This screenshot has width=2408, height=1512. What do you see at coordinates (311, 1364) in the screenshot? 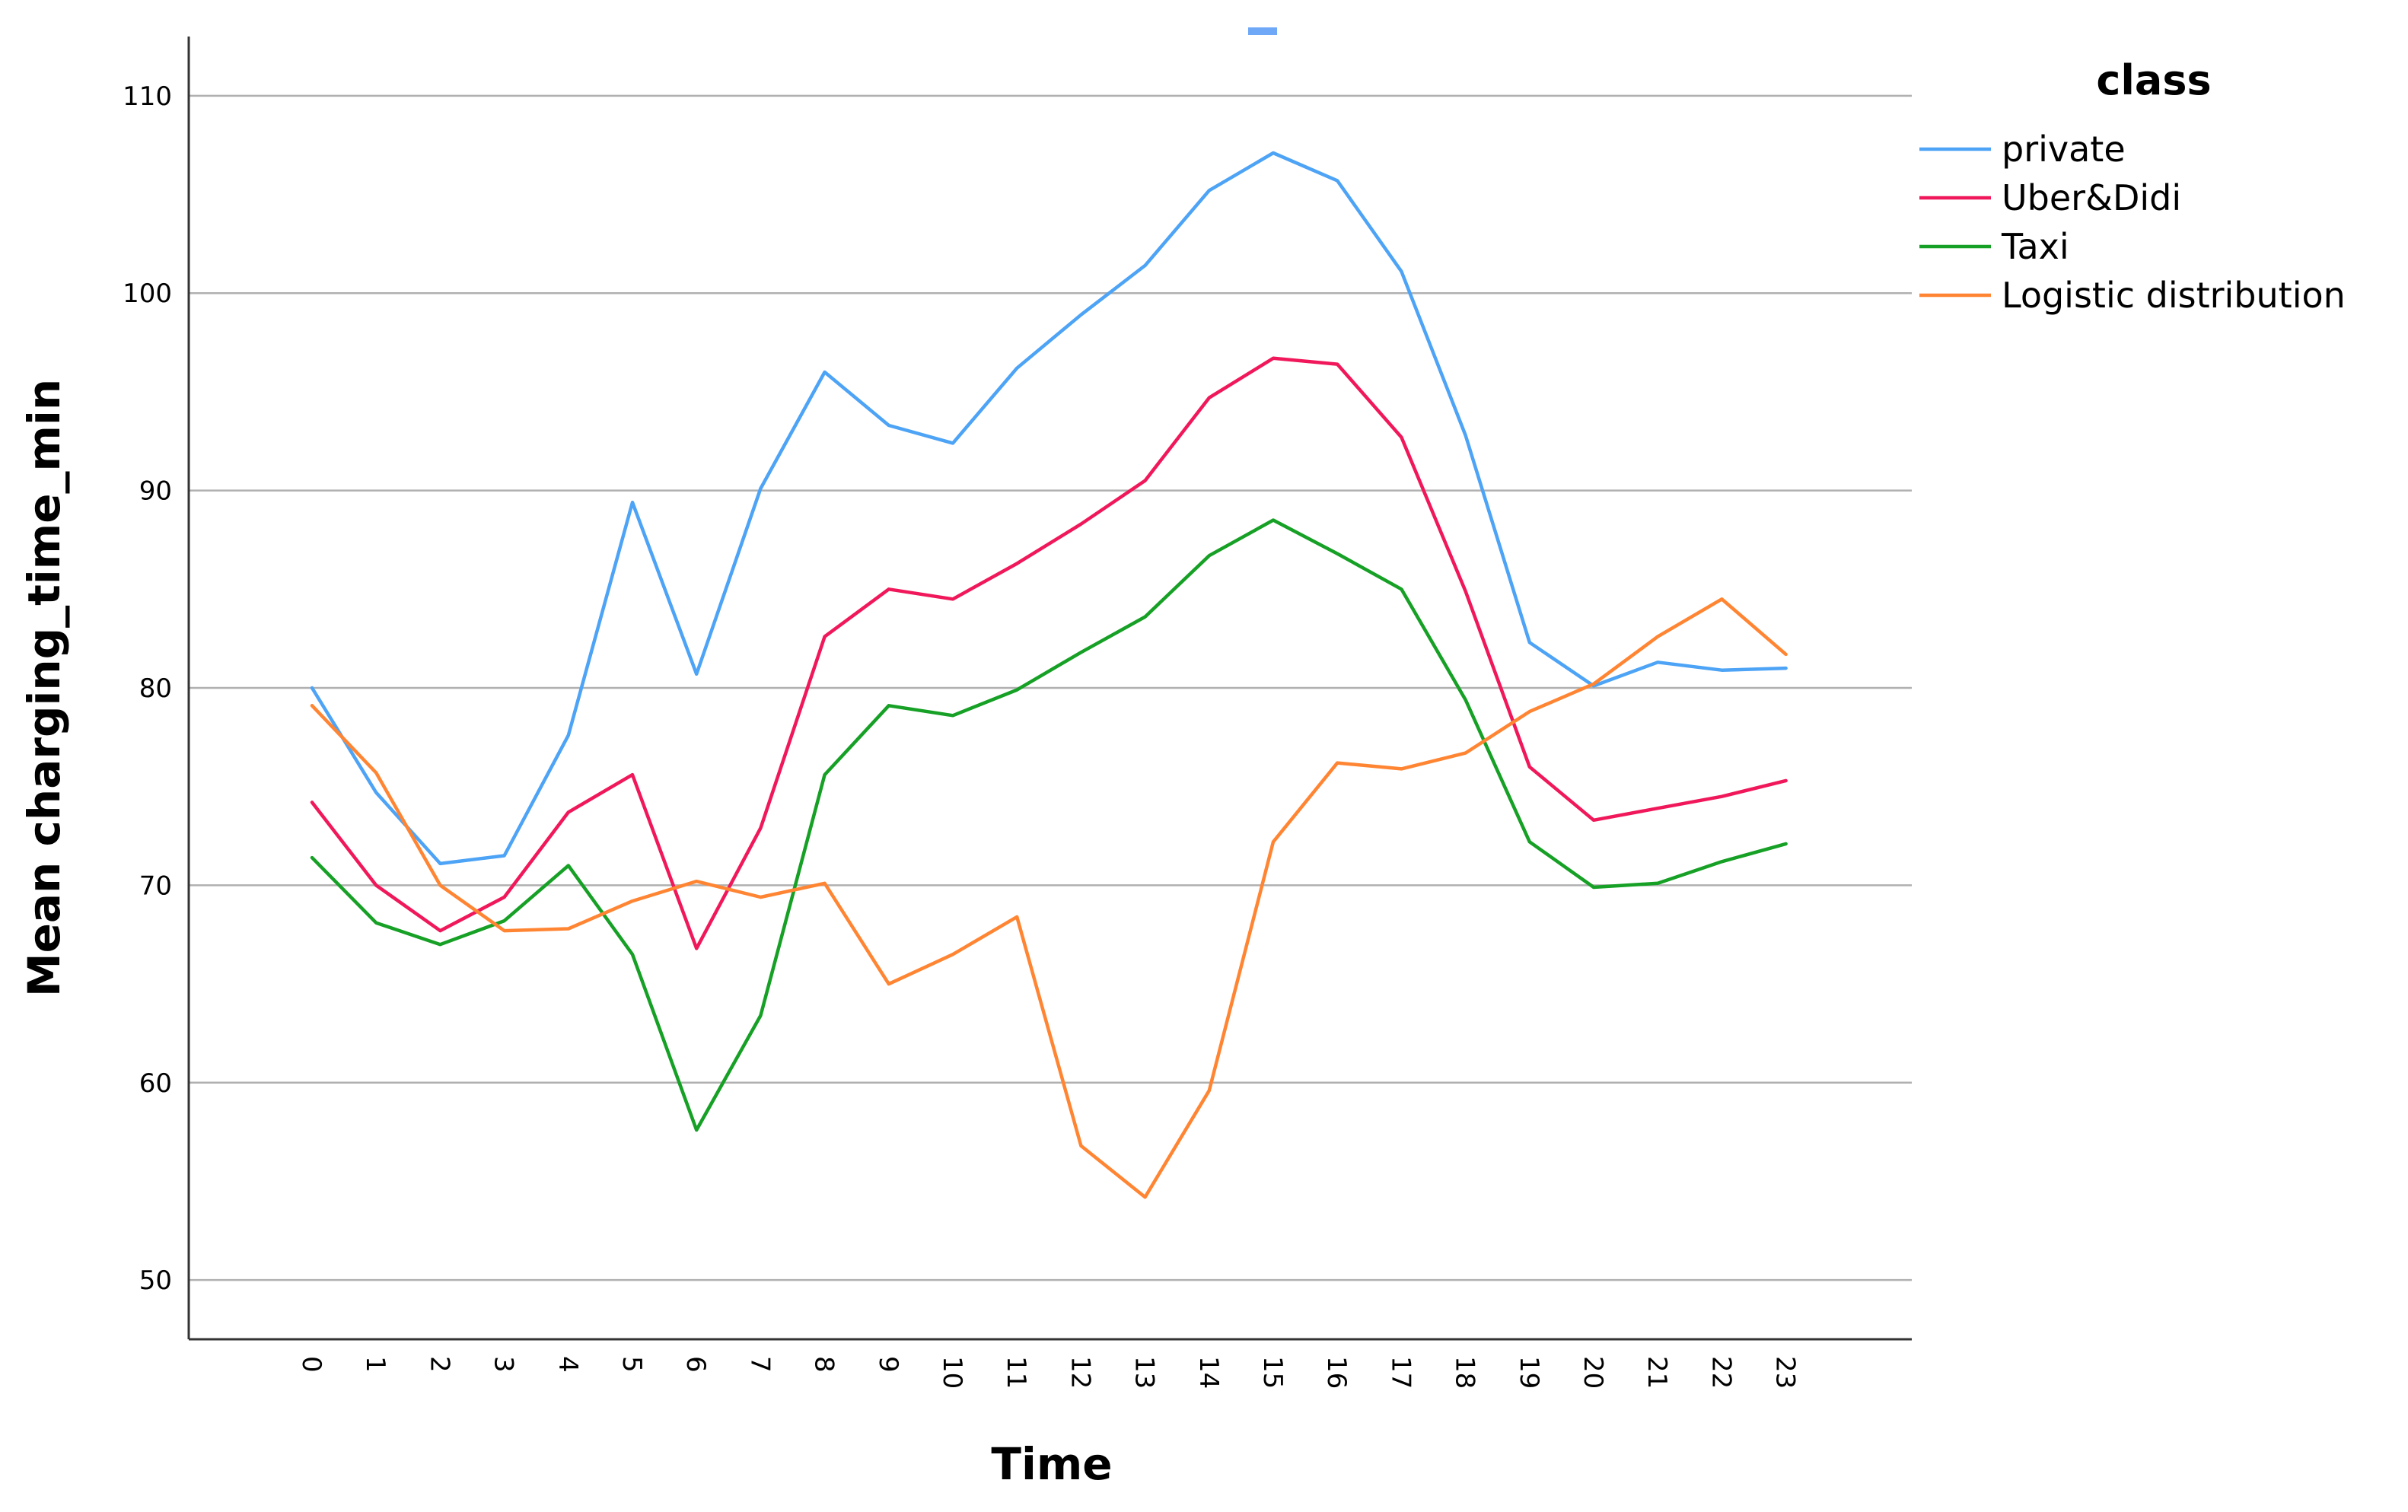
I see `x-tick-label-0: 0` at bounding box center [311, 1364].